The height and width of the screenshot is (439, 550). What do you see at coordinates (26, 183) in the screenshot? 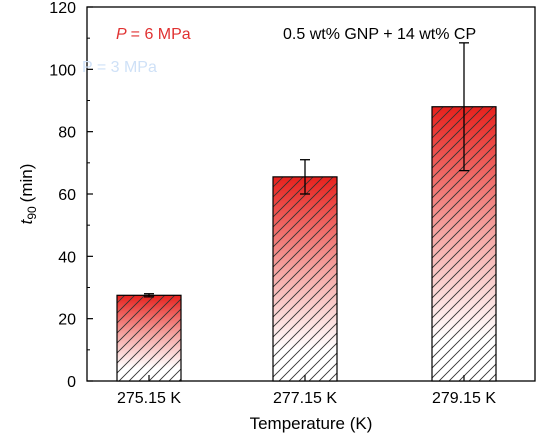
I see `y-axis-title-unit: (min)` at bounding box center [26, 183].